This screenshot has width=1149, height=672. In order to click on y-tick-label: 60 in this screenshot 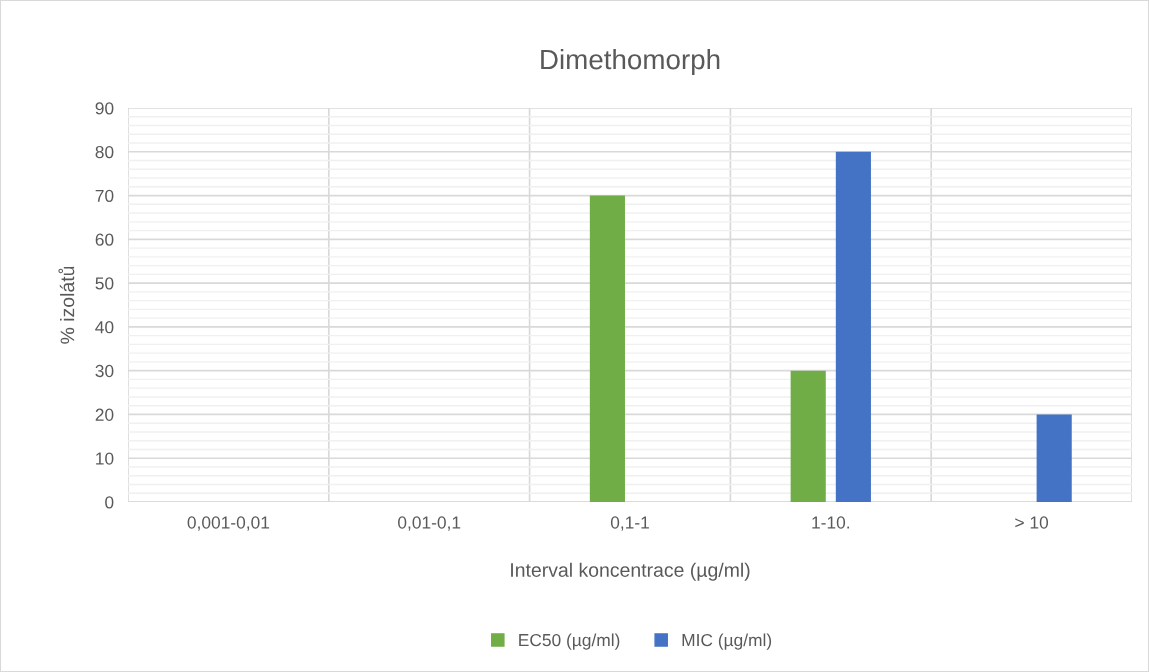, I will do `click(104, 239)`.